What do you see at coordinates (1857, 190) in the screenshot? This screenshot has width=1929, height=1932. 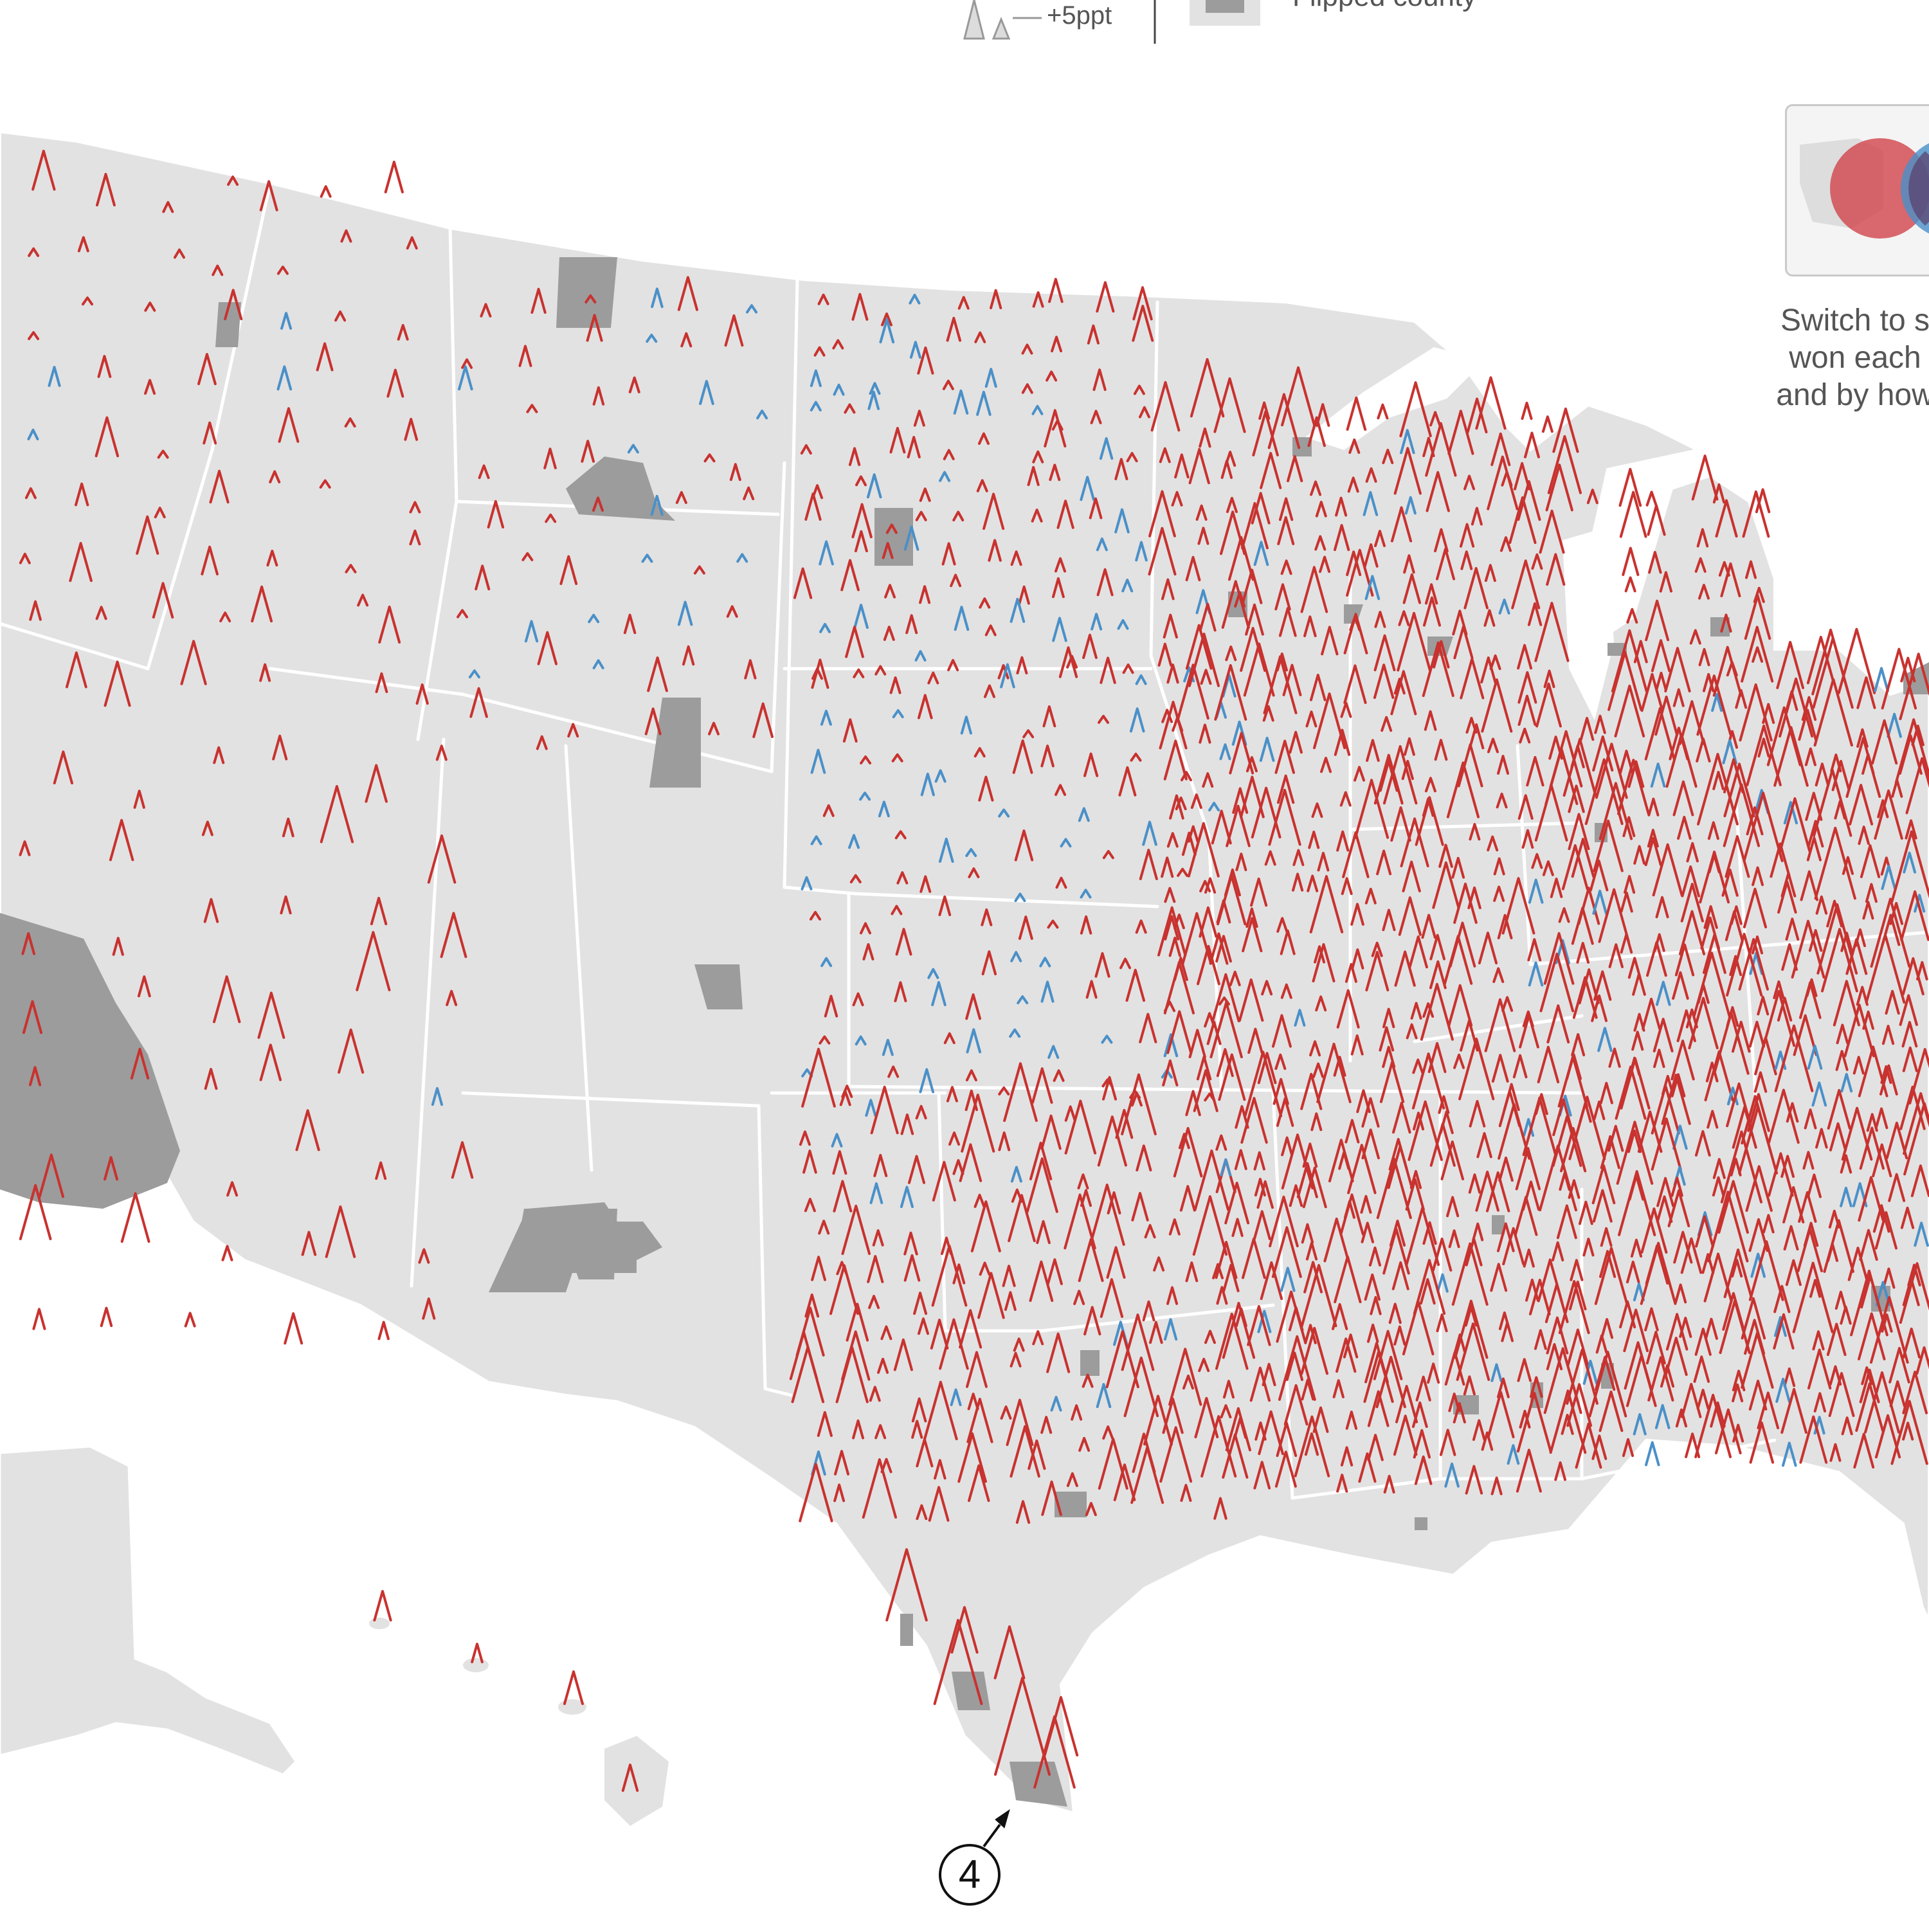 I see `switch-view-toggle` at bounding box center [1857, 190].